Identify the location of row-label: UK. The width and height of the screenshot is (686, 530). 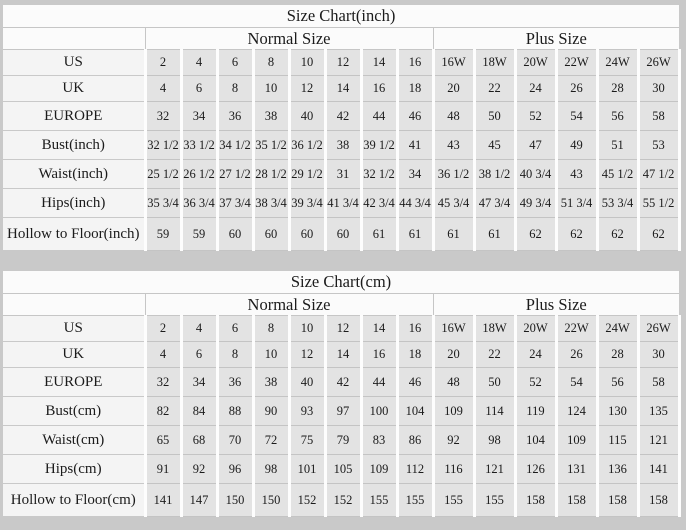
(74, 88).